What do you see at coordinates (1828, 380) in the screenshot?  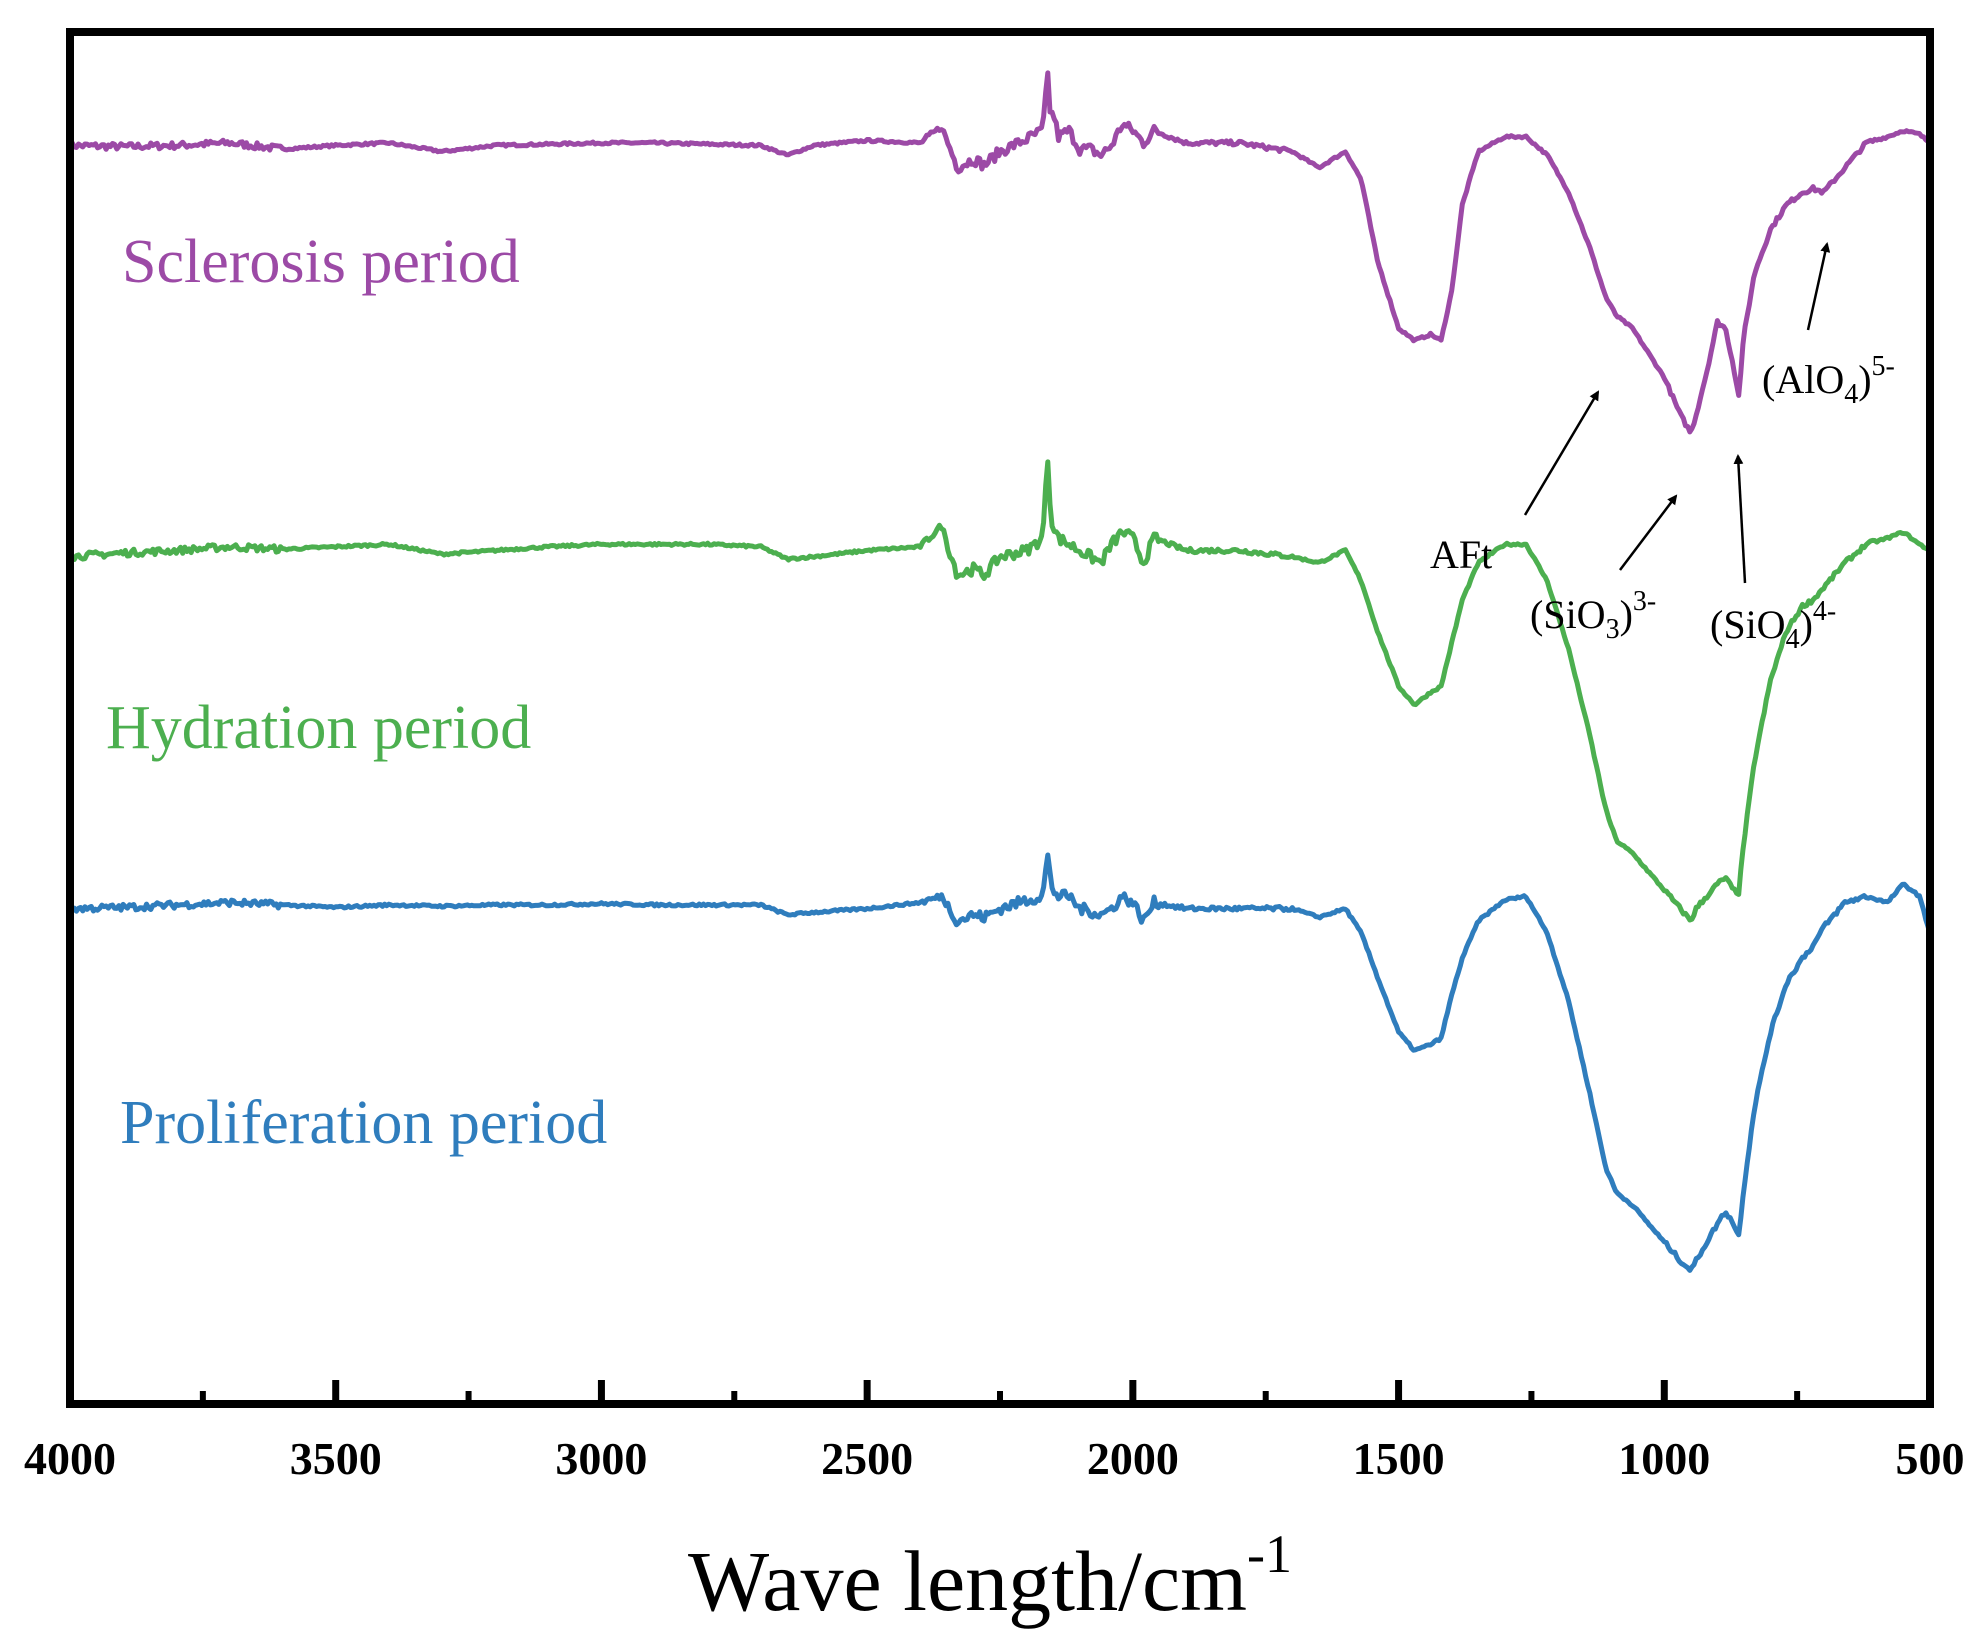 I see `annotation-alo45: (AlO4)5-` at bounding box center [1828, 380].